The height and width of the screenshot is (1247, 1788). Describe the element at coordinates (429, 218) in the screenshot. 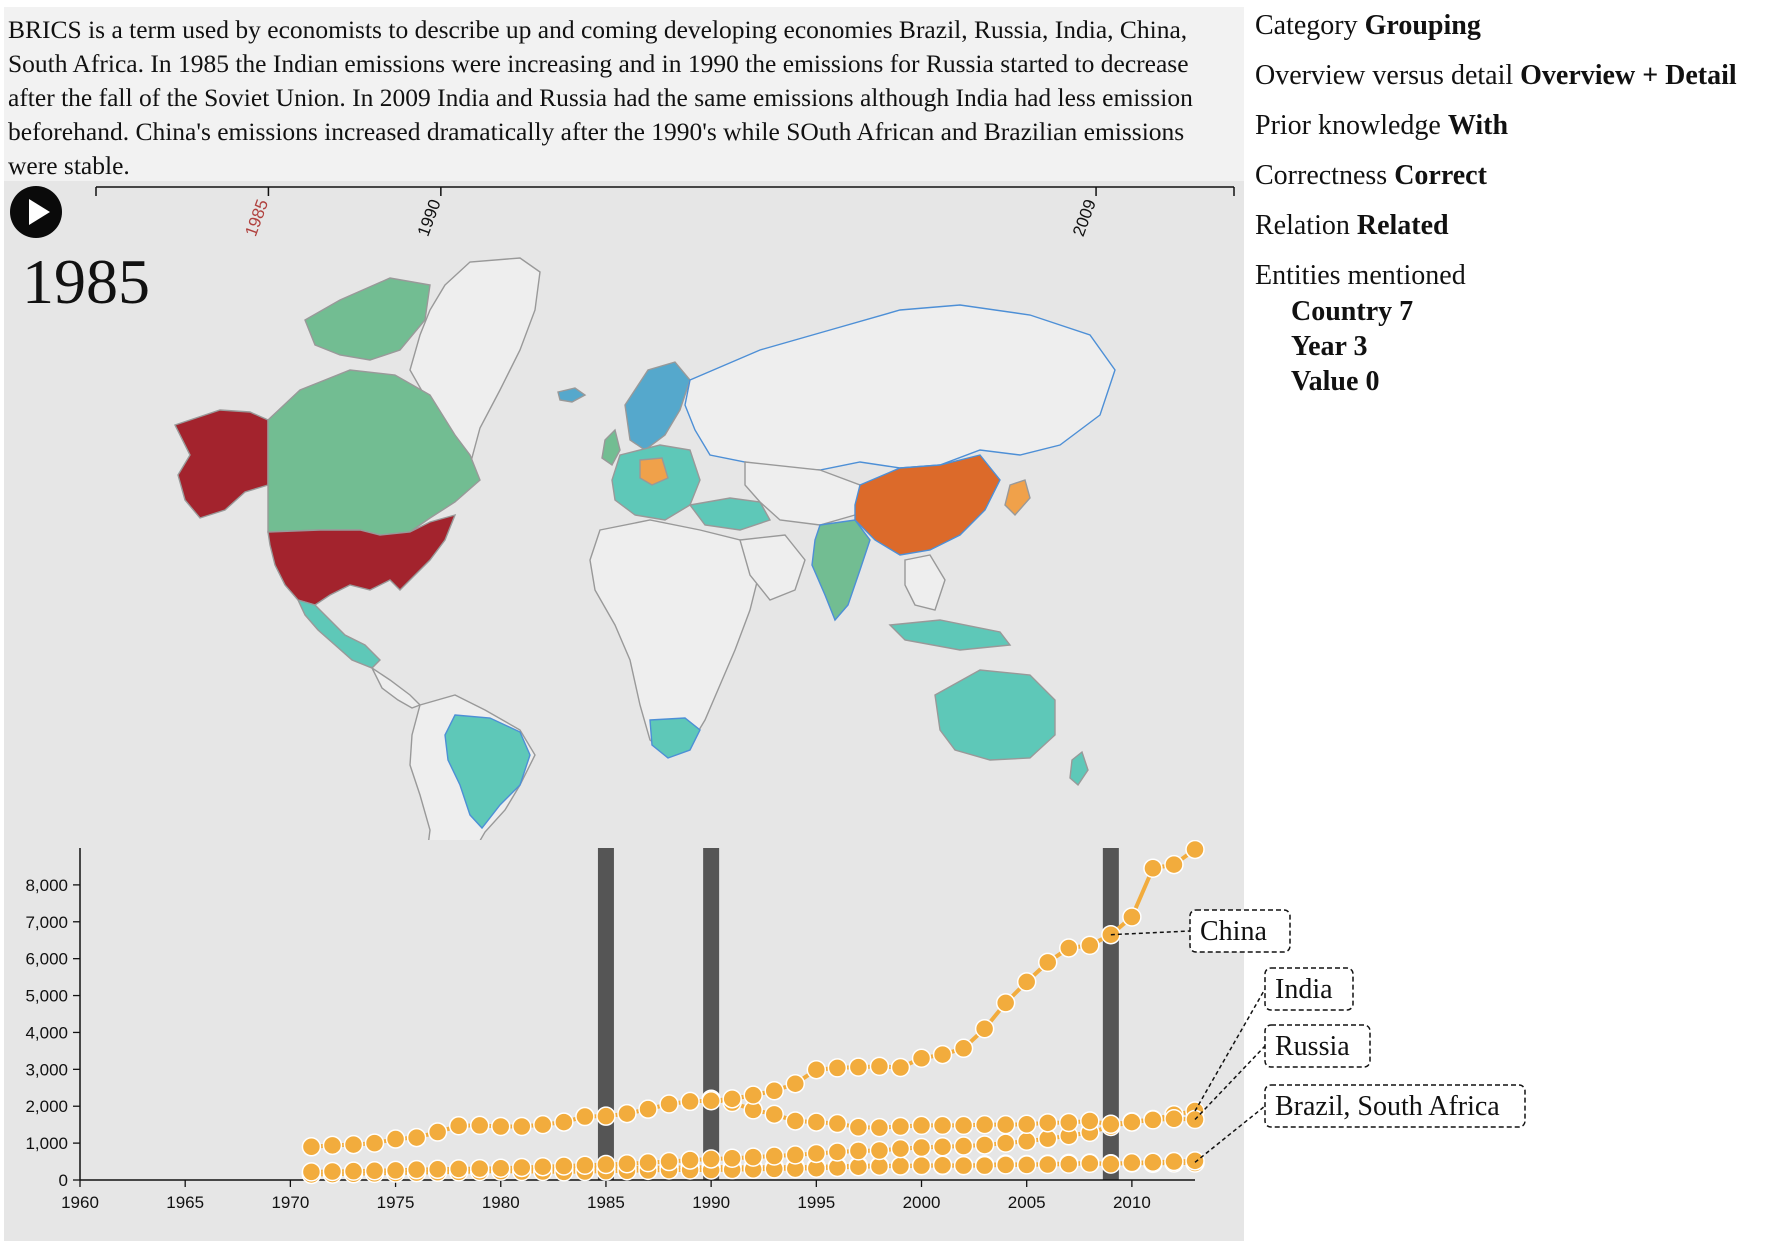

I see `timeline-mark-label: 1990` at that location.